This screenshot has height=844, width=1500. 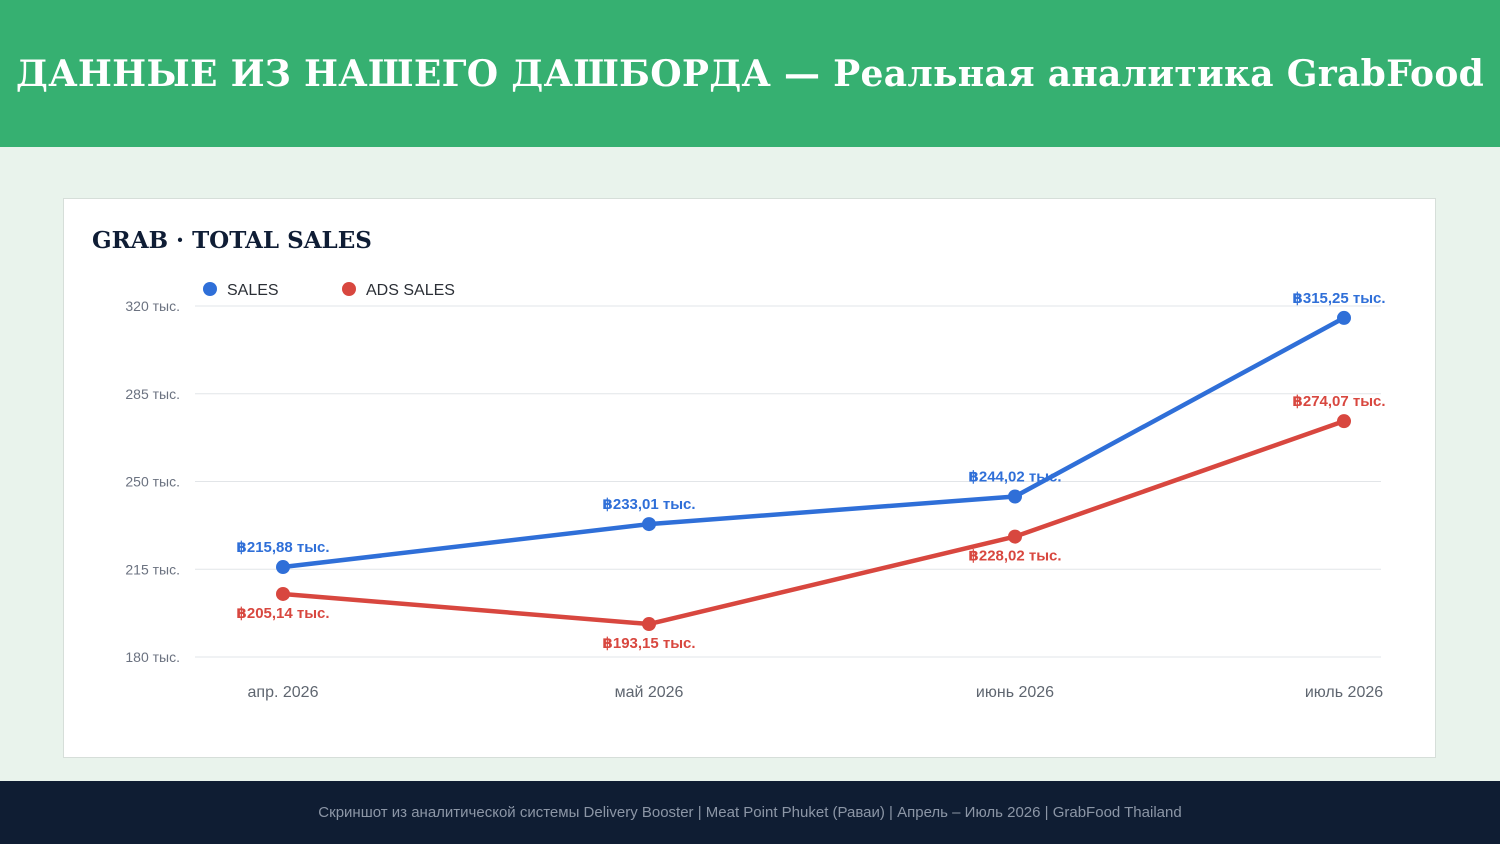 What do you see at coordinates (1338, 401) in the screenshot?
I see `data-label: ฿274,07 тыс.` at bounding box center [1338, 401].